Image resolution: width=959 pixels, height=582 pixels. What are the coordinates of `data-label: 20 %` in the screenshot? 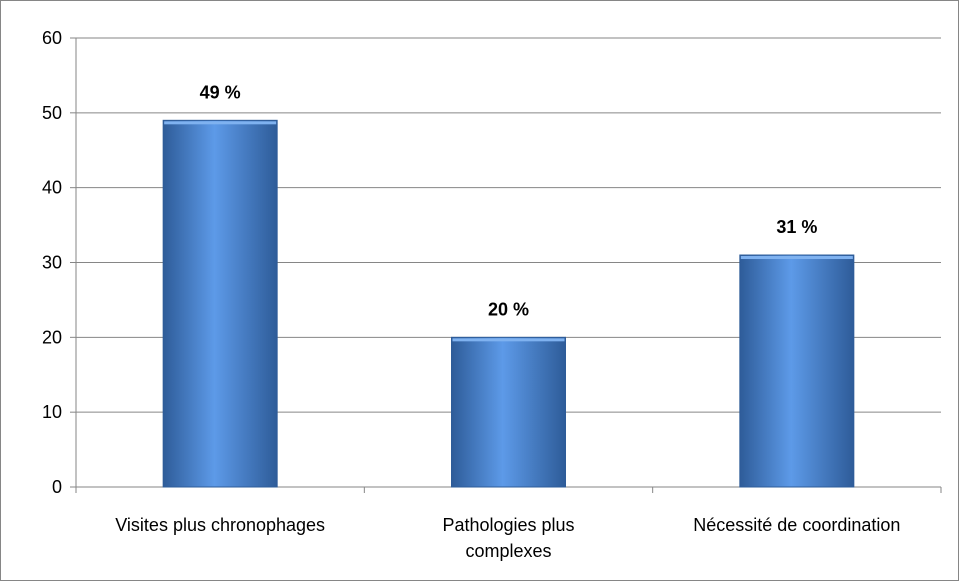 It's located at (508, 309).